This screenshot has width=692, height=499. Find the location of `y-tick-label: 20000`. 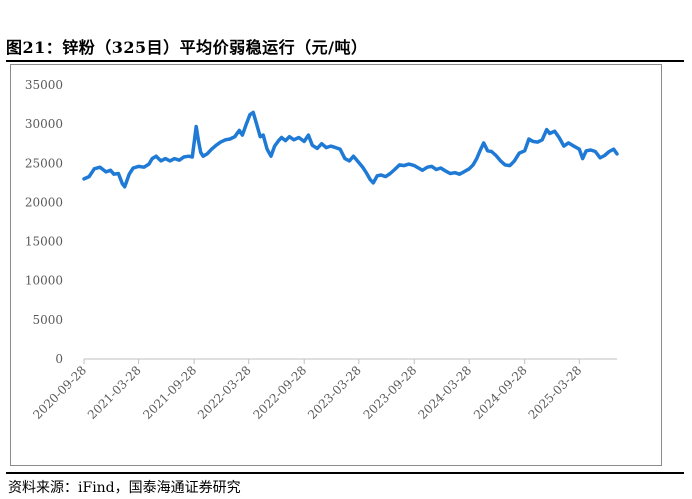

y-tick-label: 20000 is located at coordinates (44, 202).